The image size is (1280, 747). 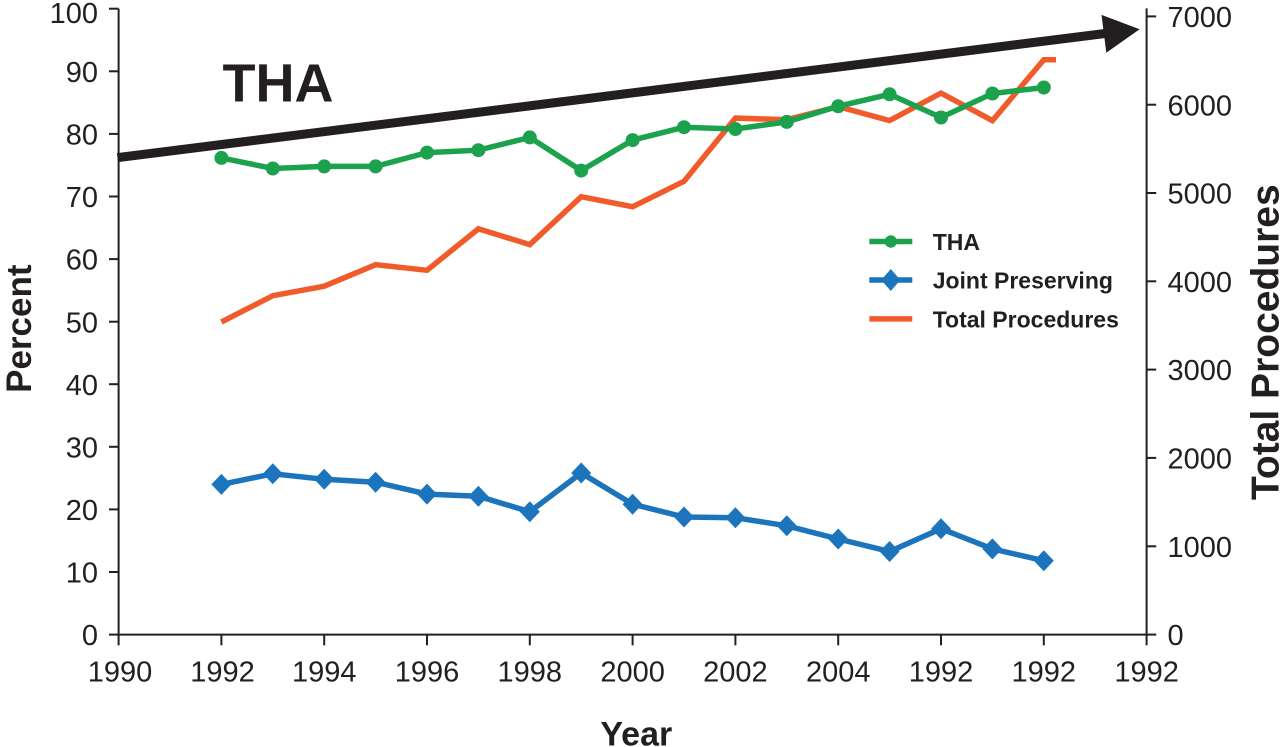 I want to click on svg-text: 2004, so click(x=838, y=673).